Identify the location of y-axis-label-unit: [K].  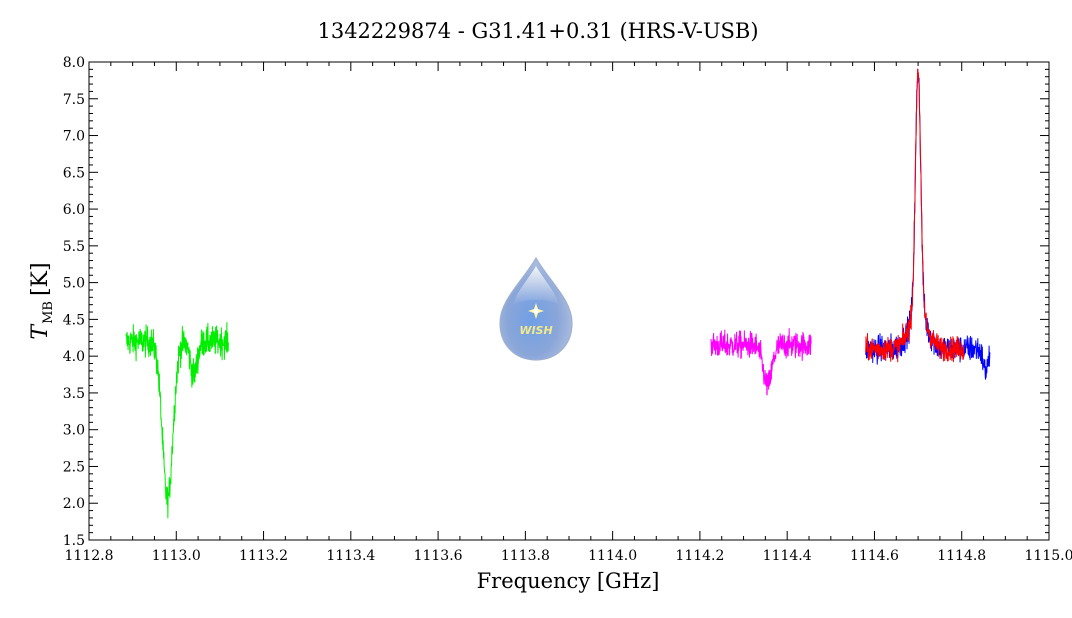
(40, 279).